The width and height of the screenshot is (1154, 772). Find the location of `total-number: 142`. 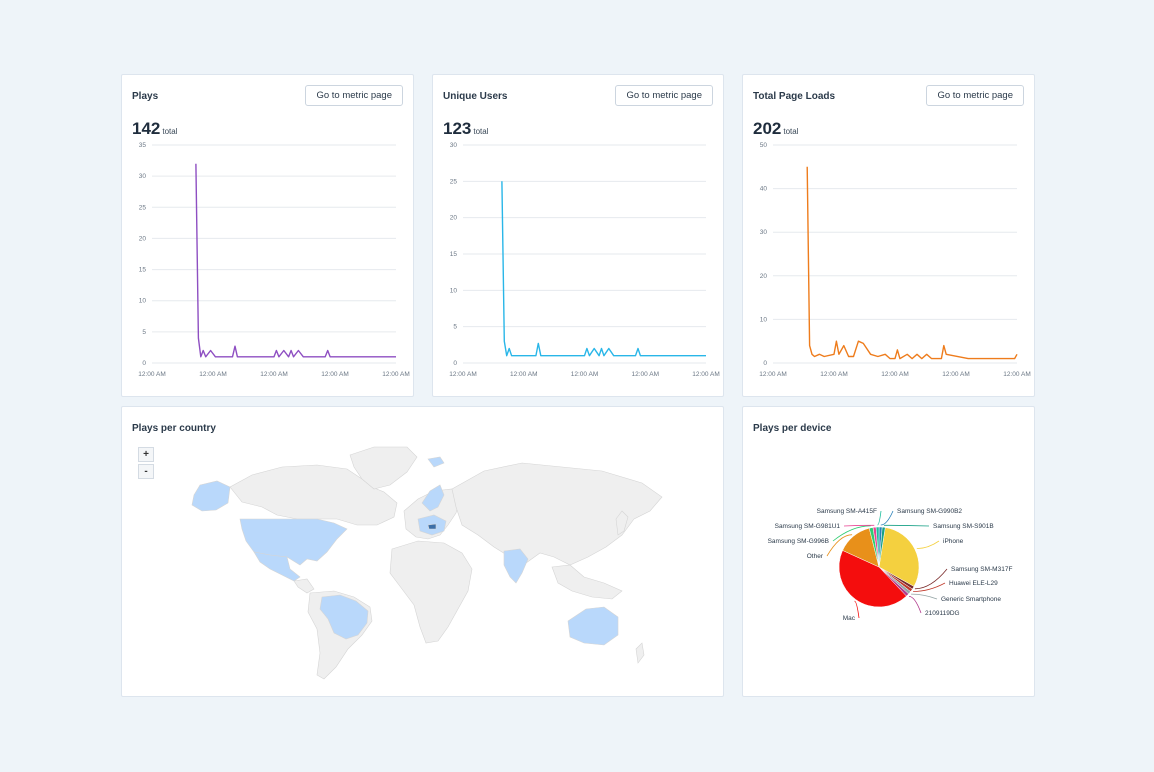

total-number: 142 is located at coordinates (146, 128).